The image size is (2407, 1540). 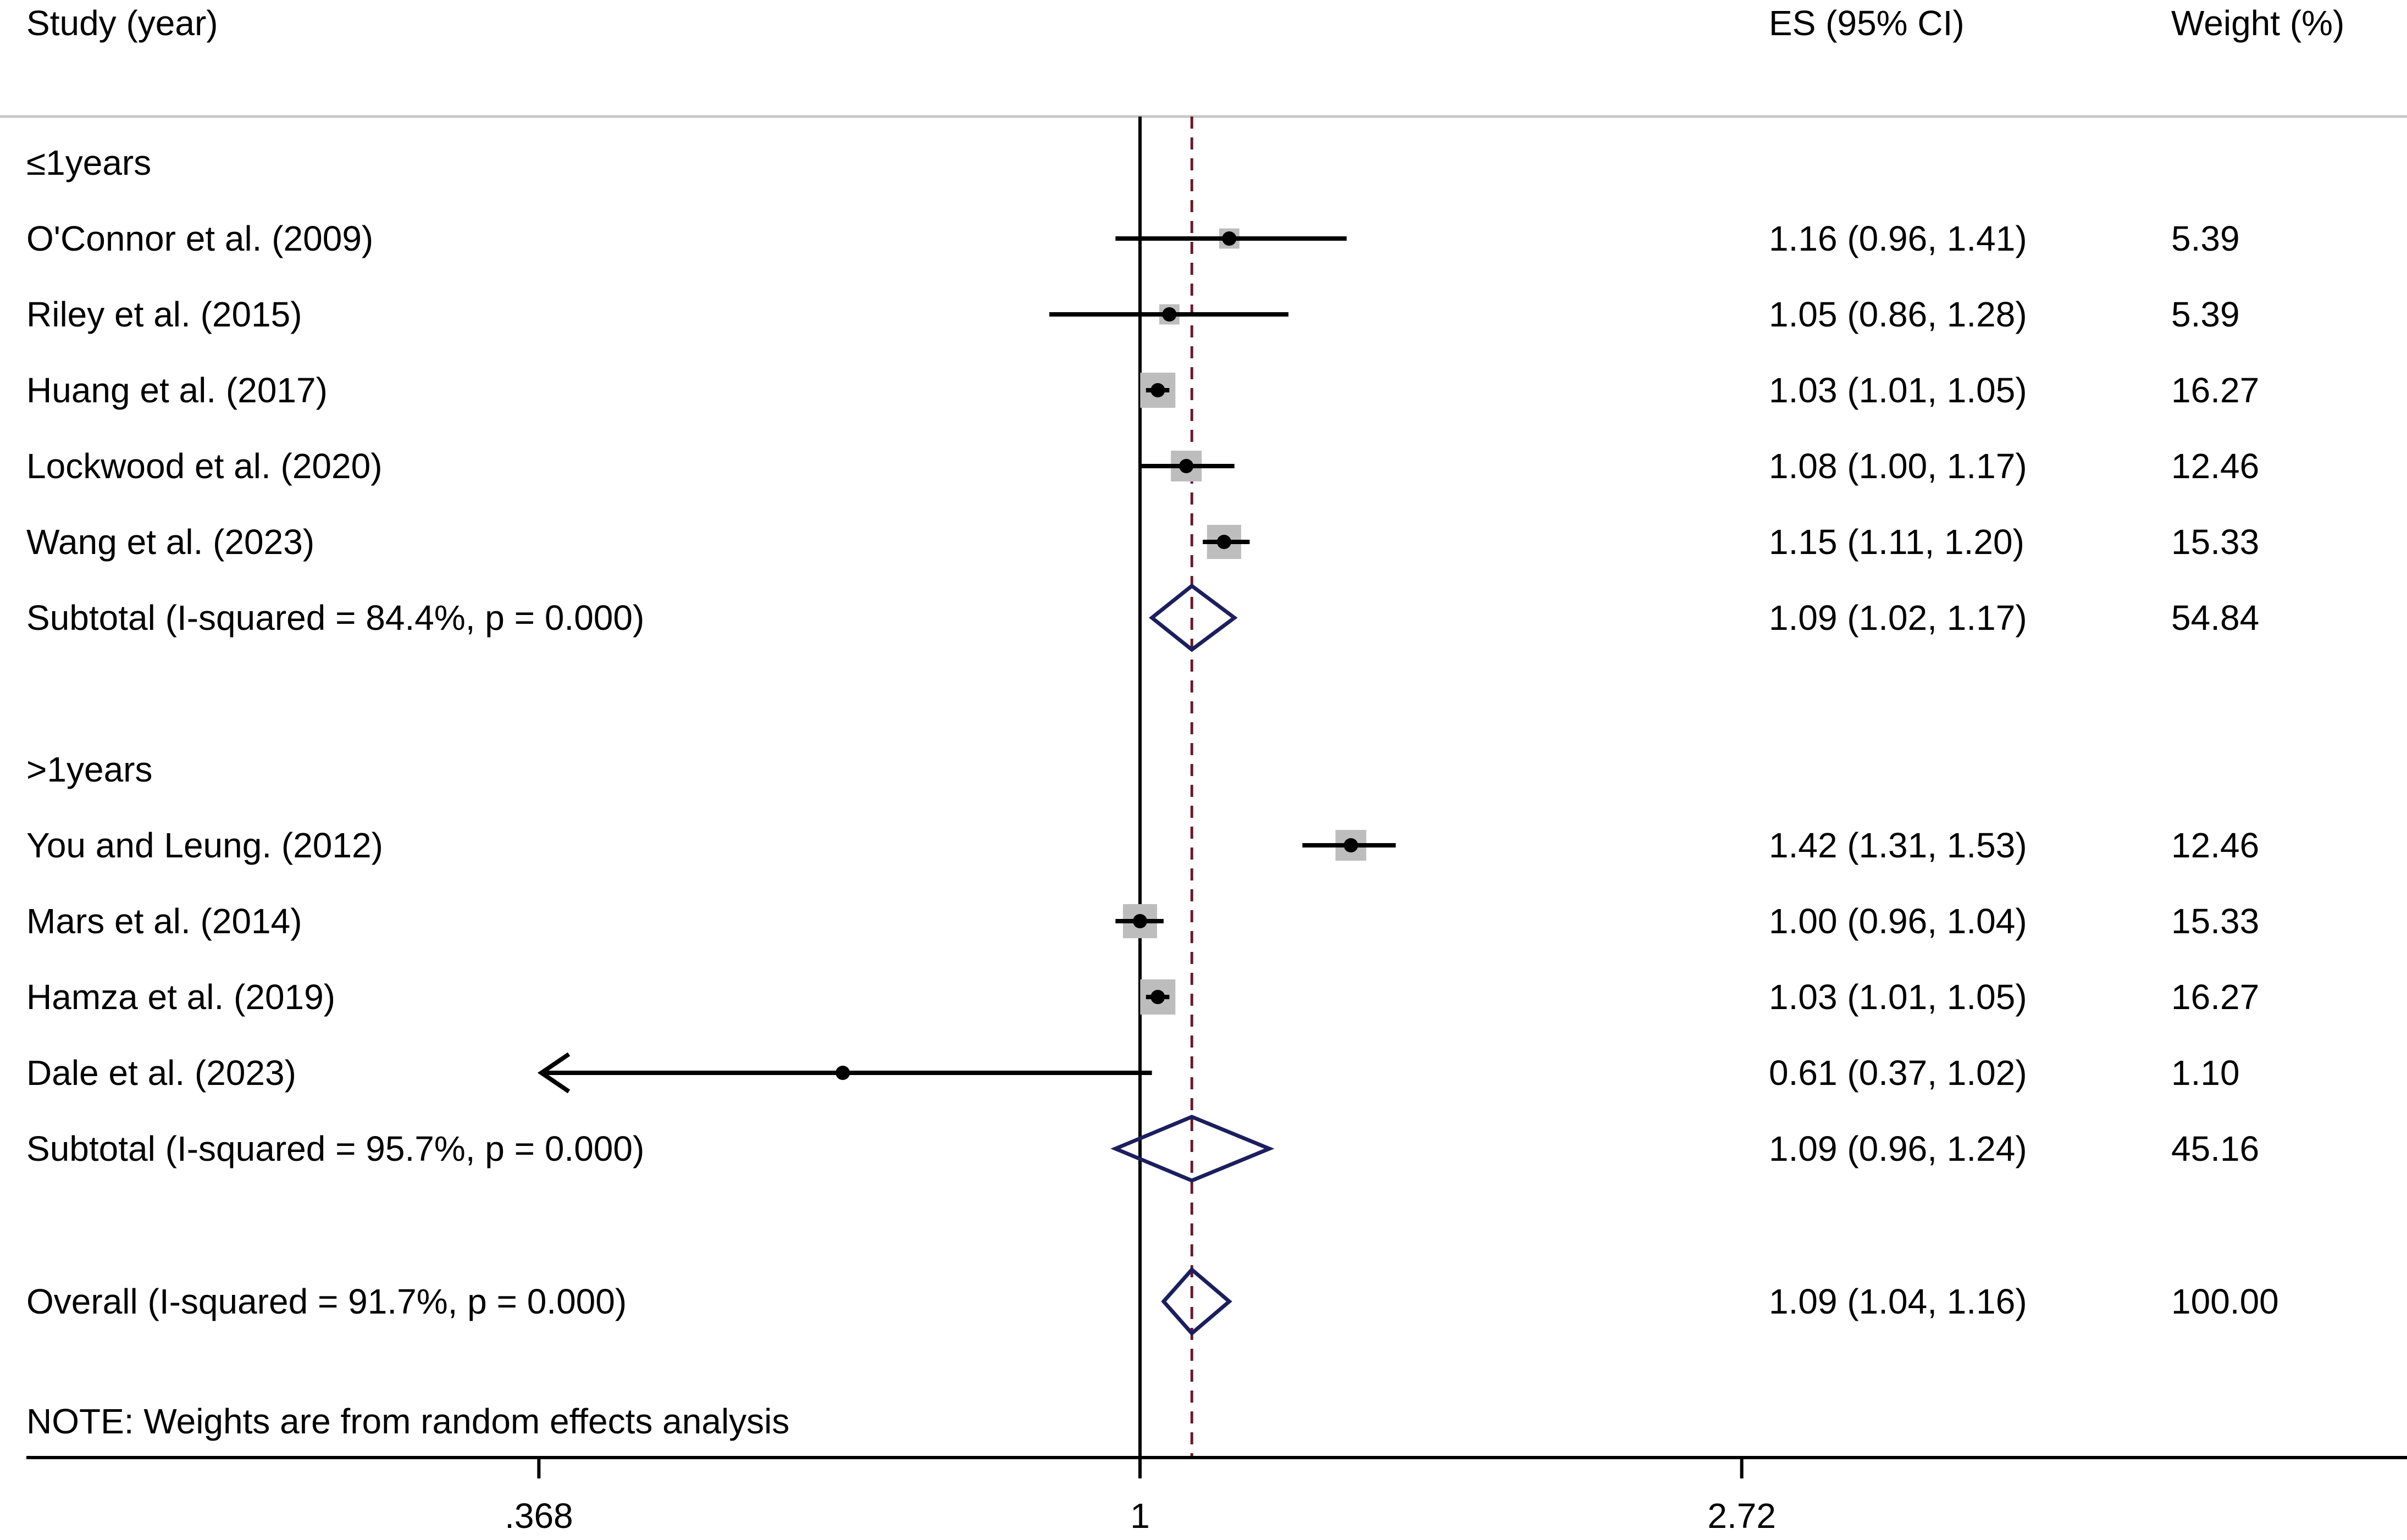 What do you see at coordinates (2215, 618) in the screenshot?
I see `weight-value: 54.84` at bounding box center [2215, 618].